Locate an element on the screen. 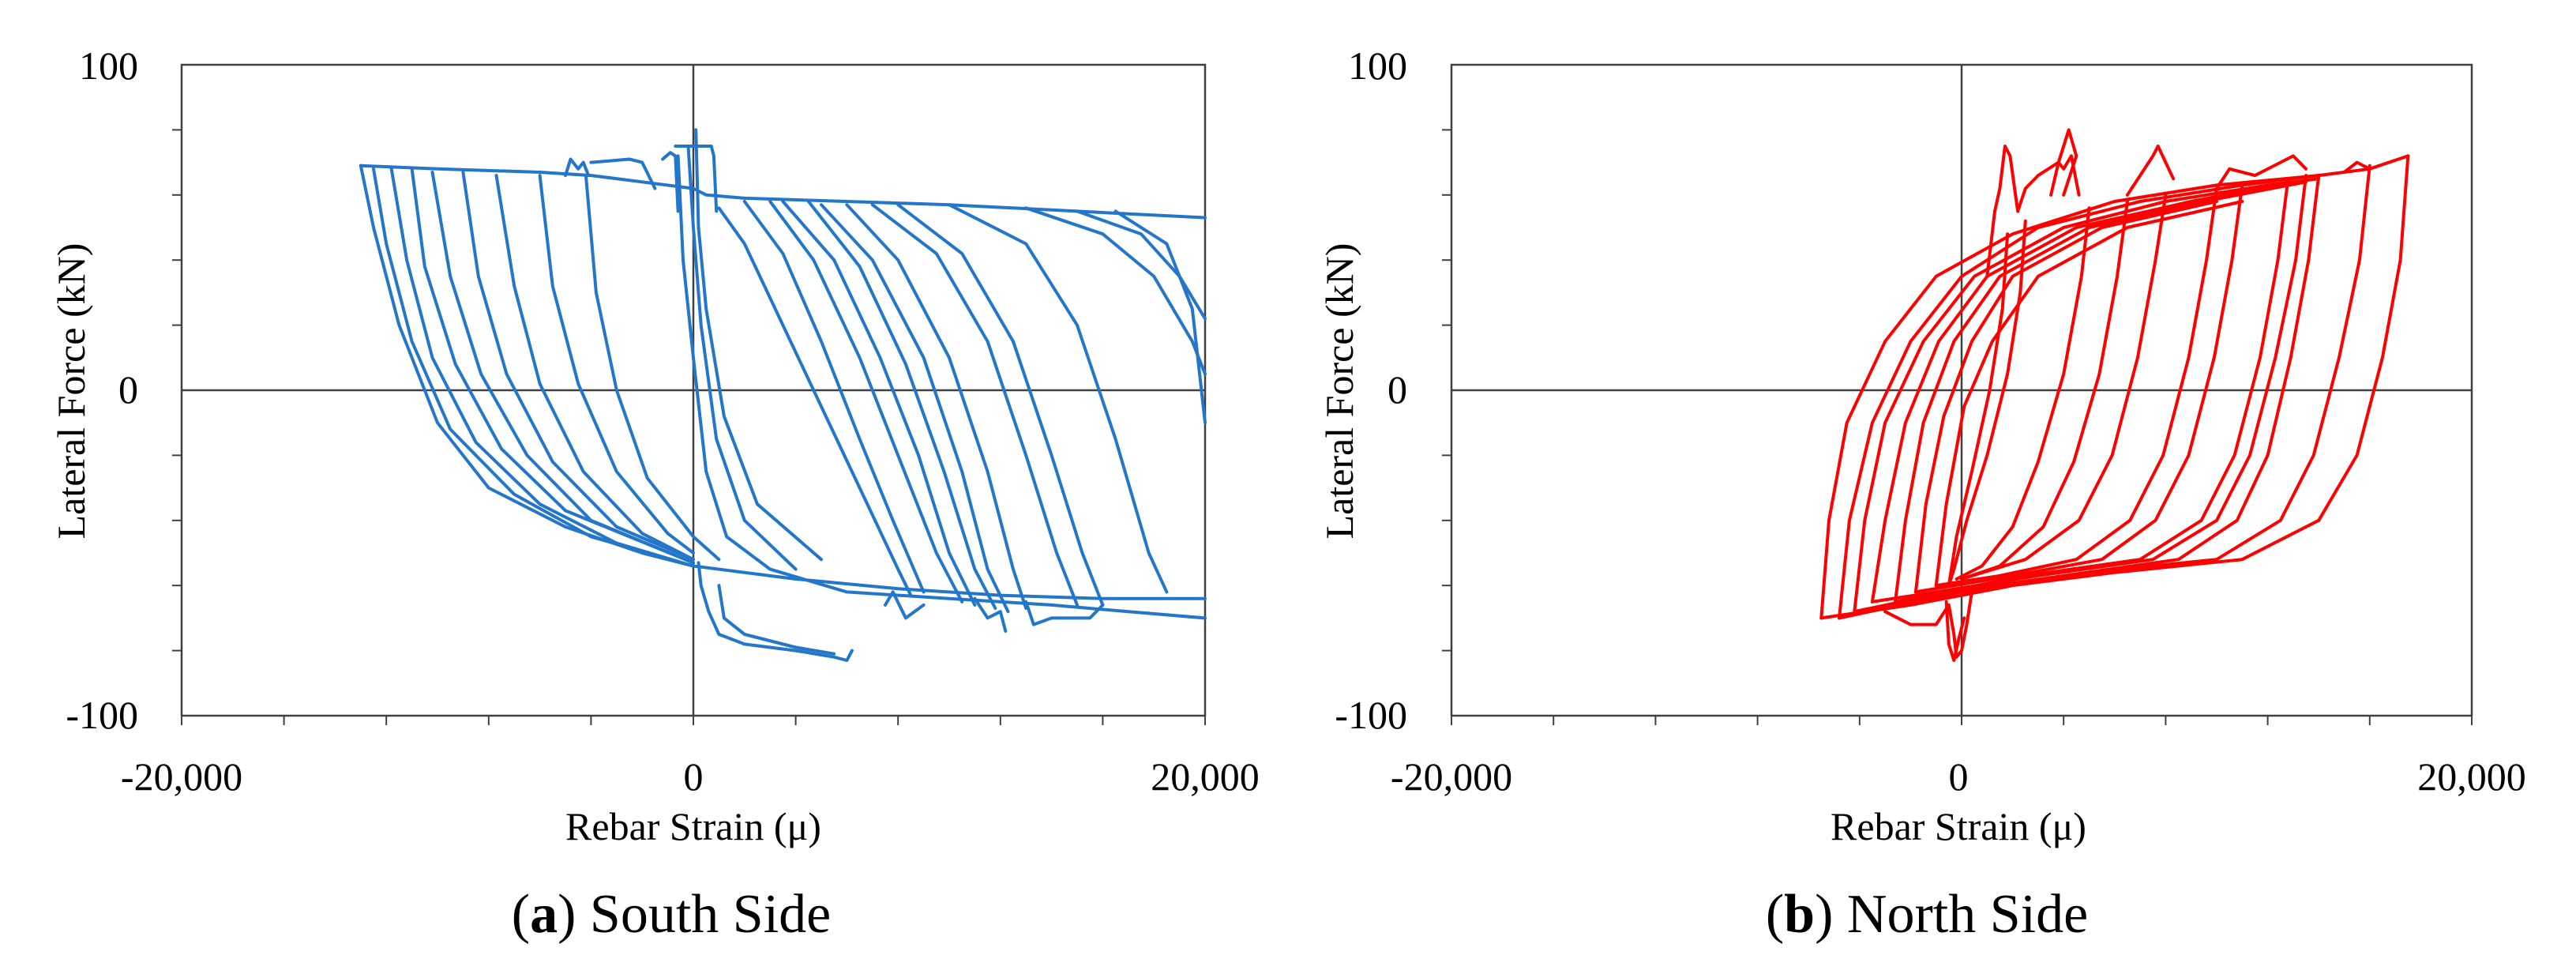  caption-text-north: North Side is located at coordinates (1960, 914).